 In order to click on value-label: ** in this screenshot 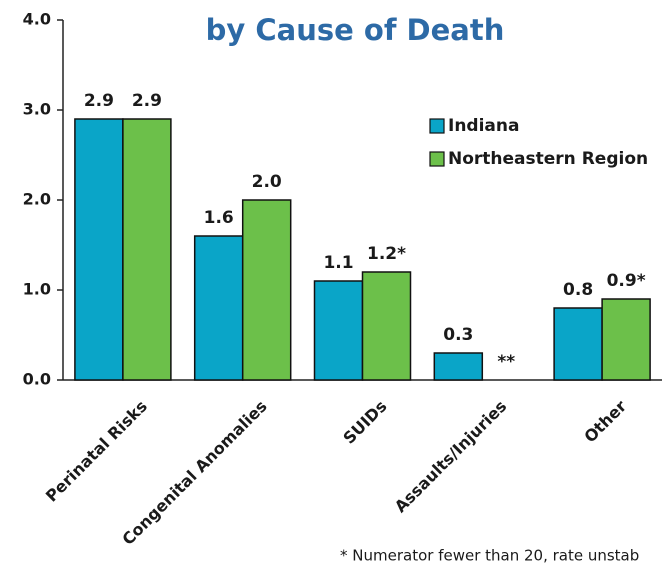, I will do `click(506, 362)`.